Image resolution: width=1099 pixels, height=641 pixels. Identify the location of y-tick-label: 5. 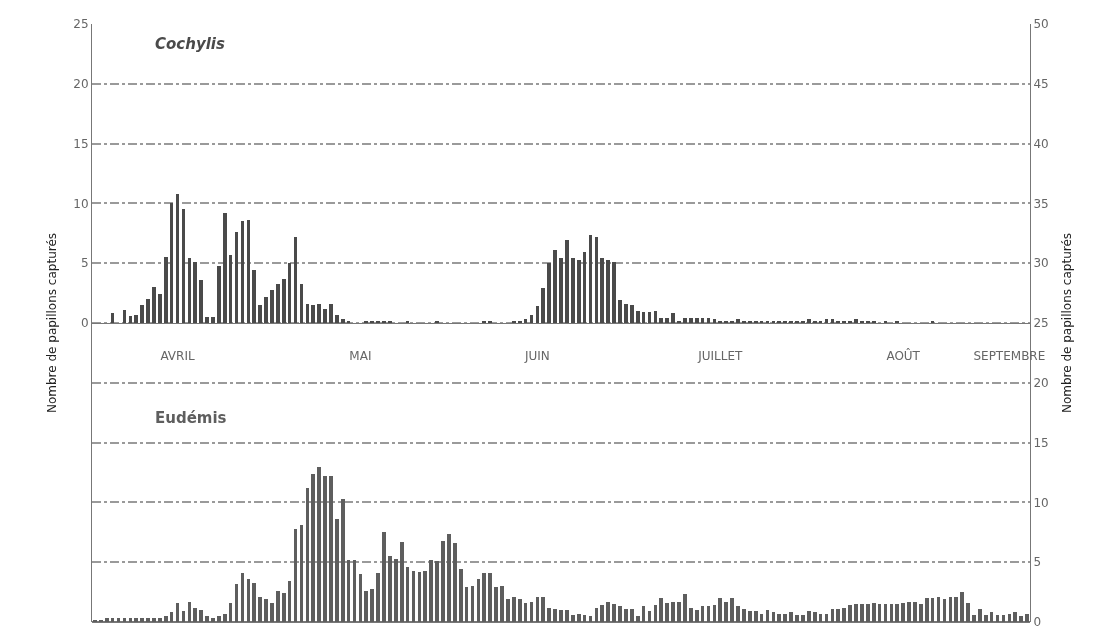
(84, 263).